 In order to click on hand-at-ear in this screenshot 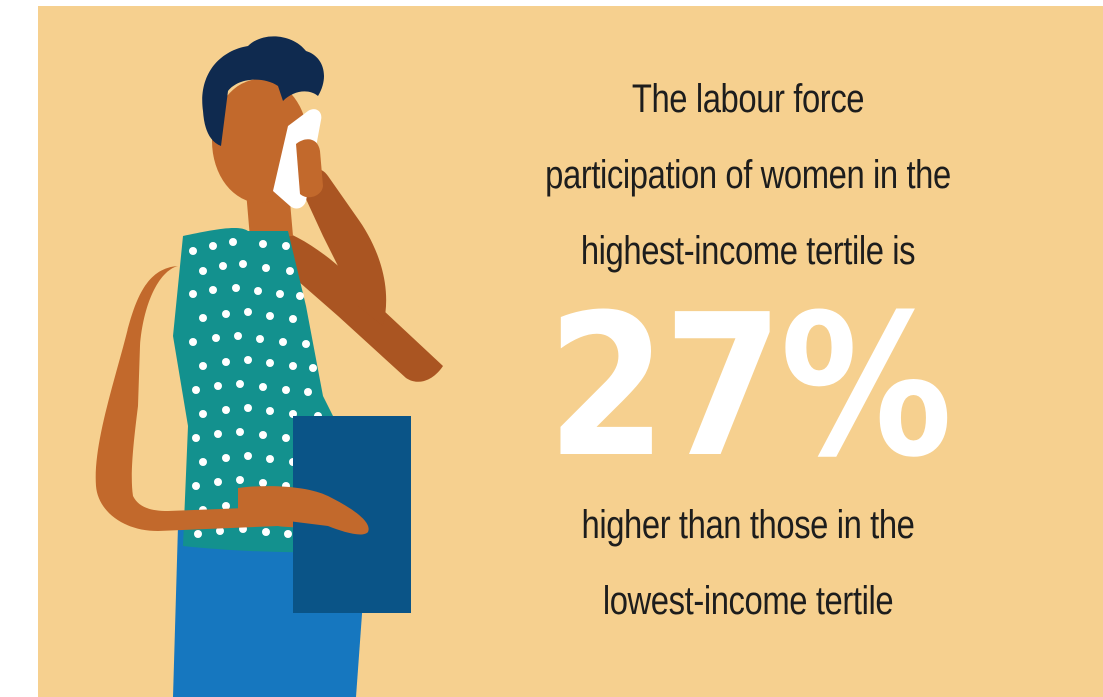, I will do `click(309, 168)`.